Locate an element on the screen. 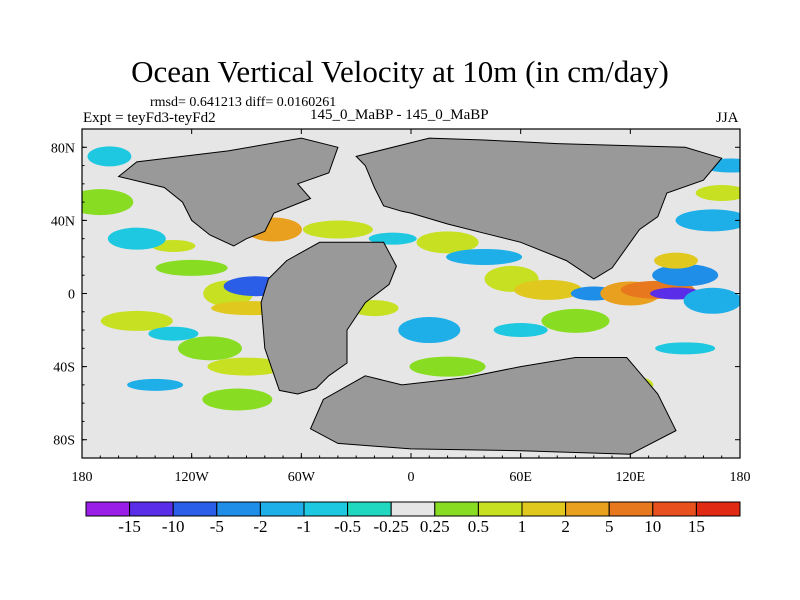 This screenshot has width=800, height=600. colorbar-label: -10 is located at coordinates (173, 526).